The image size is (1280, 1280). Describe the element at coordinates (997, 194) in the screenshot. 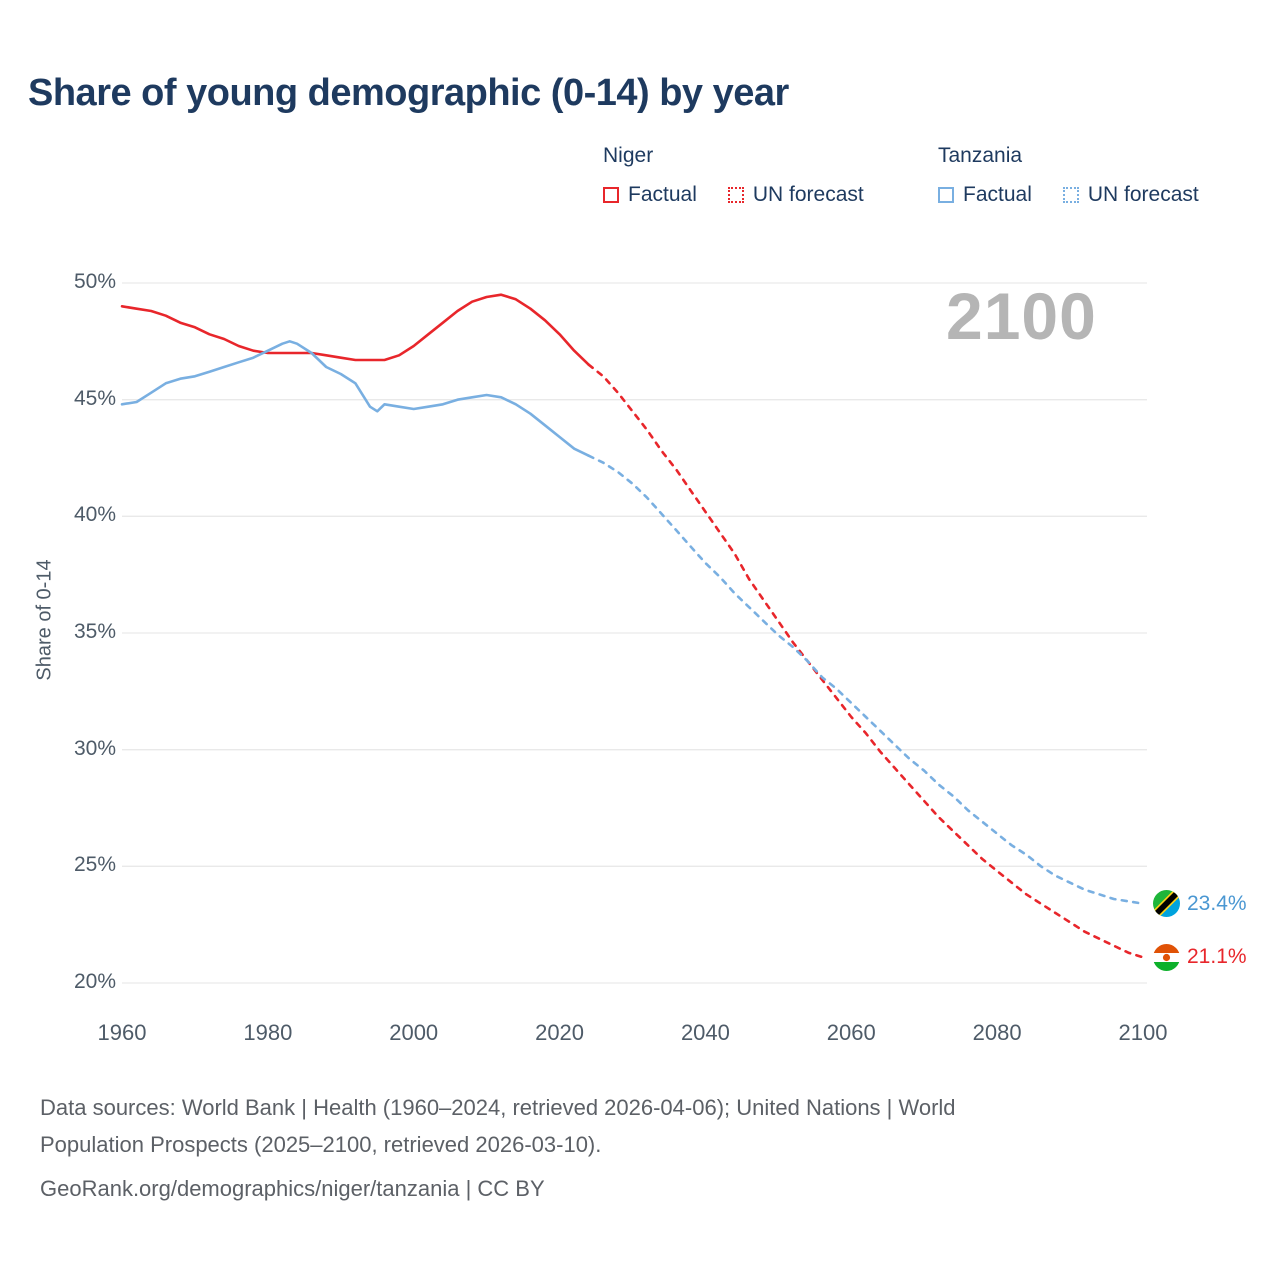

I see `tanzania-factual-label: Factual` at that location.